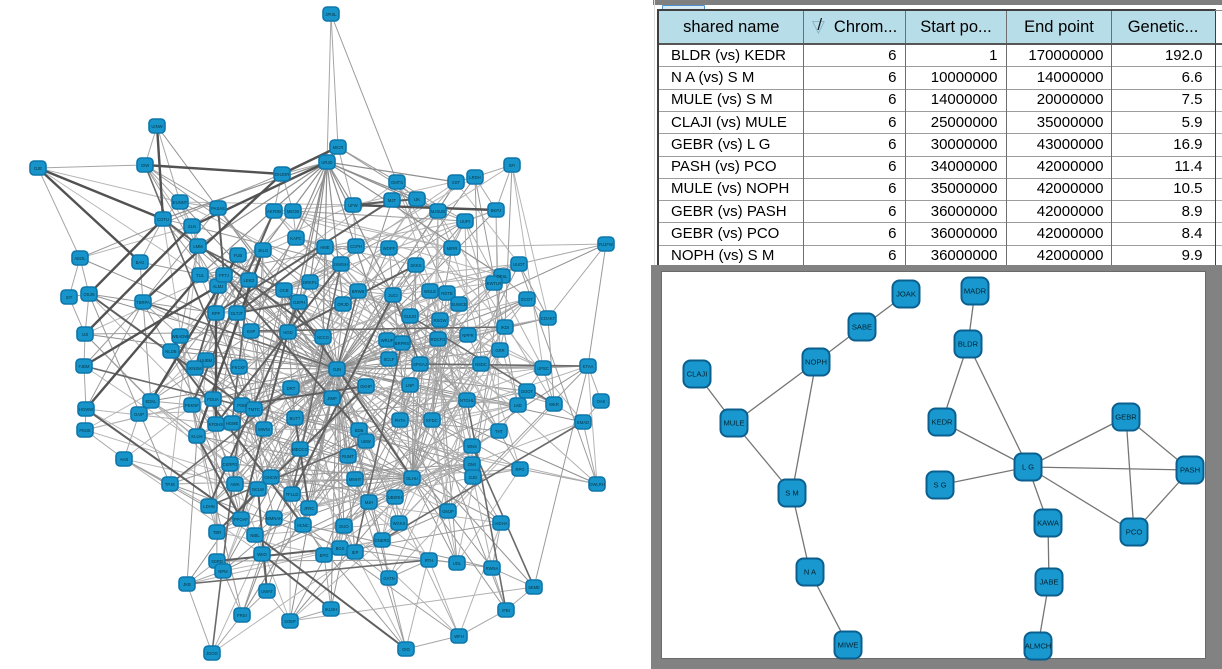  What do you see at coordinates (340, 548) in the screenshot?
I see `svg-text: BGS` at bounding box center [340, 548].